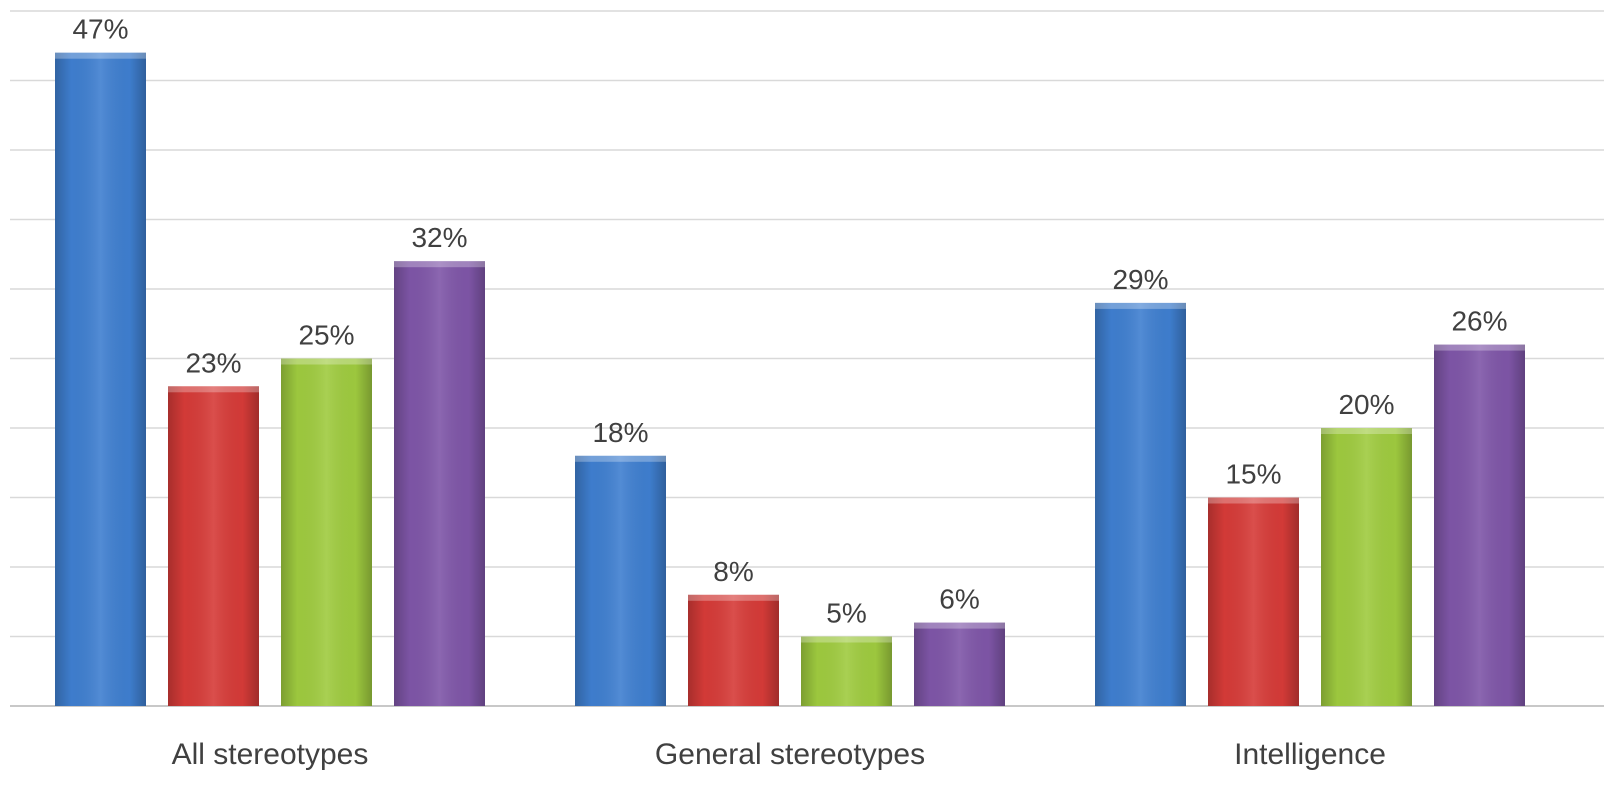  What do you see at coordinates (439, 237) in the screenshot?
I see `bar-value-label: 32%` at bounding box center [439, 237].